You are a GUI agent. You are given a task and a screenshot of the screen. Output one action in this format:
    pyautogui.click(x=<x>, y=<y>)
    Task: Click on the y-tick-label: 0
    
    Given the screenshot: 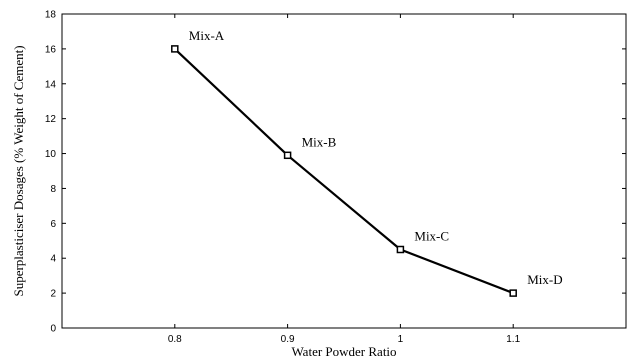 What is the action you would take?
    pyautogui.click(x=53, y=329)
    